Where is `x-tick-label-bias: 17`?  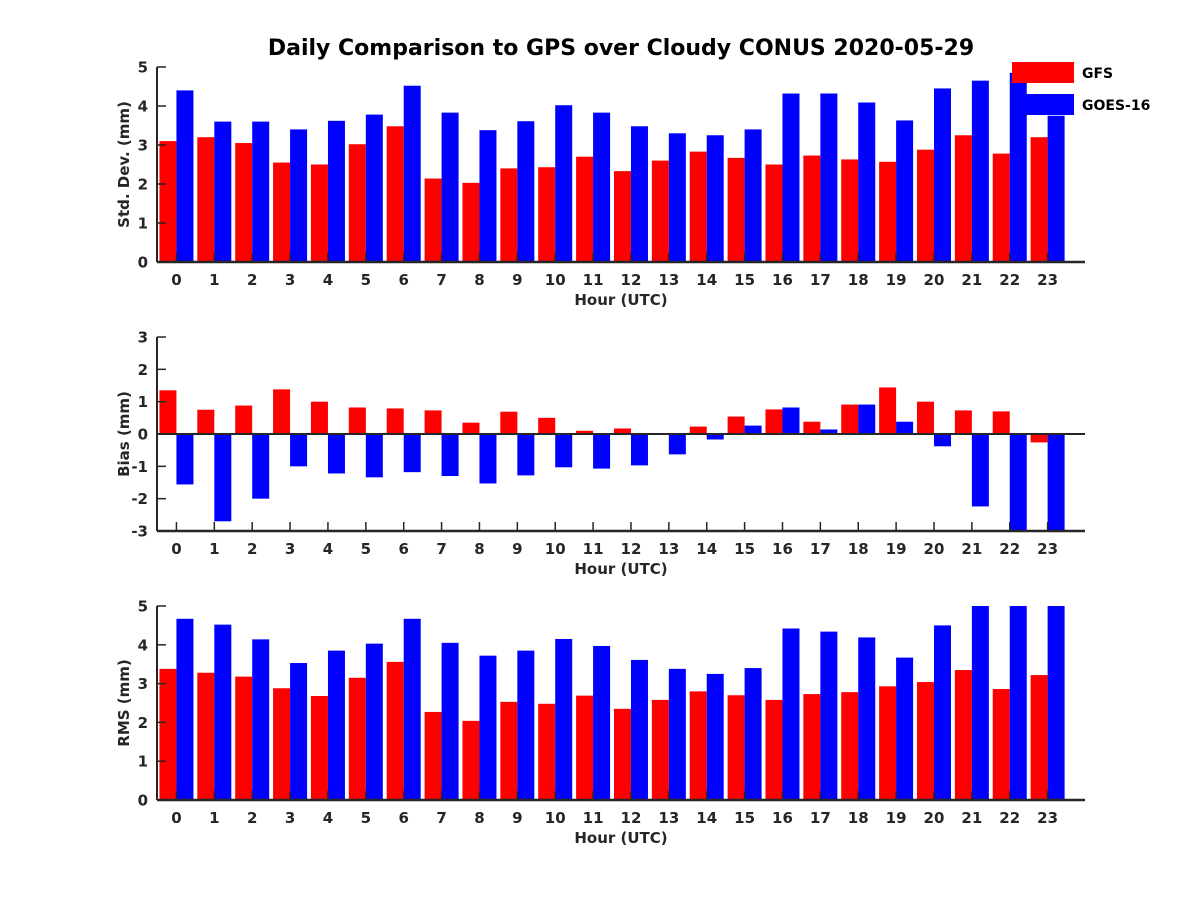 x-tick-label-bias: 17 is located at coordinates (820, 549).